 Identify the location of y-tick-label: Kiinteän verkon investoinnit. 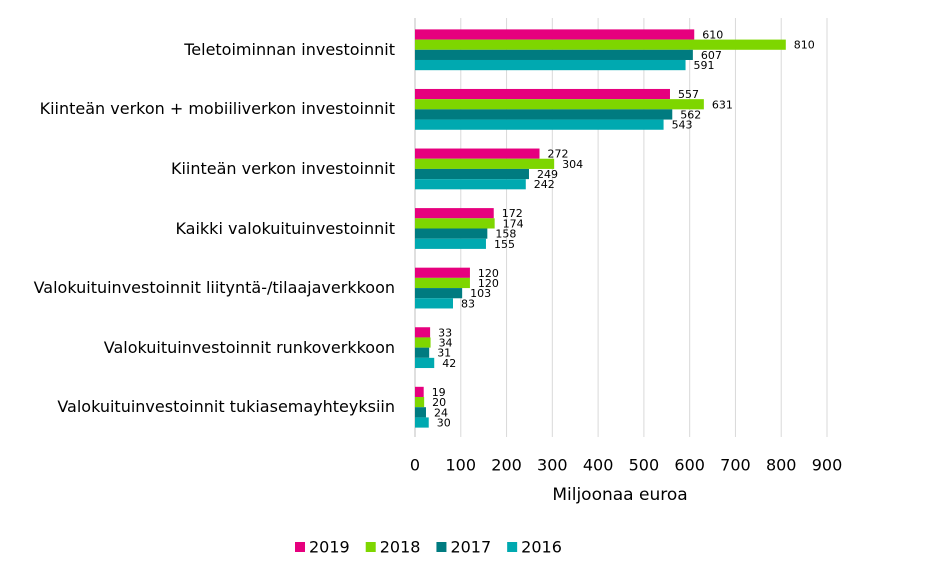
(282, 168).